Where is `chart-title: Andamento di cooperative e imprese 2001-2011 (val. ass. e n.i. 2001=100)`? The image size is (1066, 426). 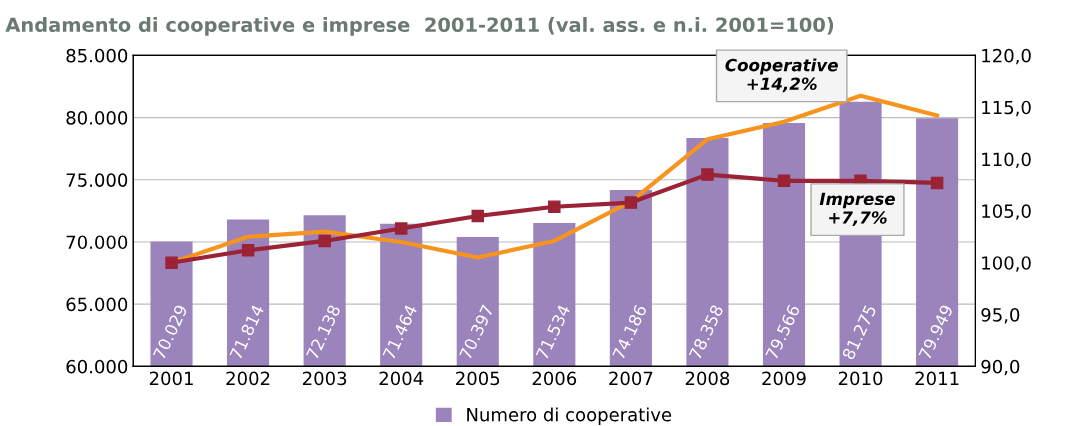
chart-title: Andamento di cooperative e imprese 2001-2011 (val. ass. e n.i. 2001=100) is located at coordinates (419, 26).